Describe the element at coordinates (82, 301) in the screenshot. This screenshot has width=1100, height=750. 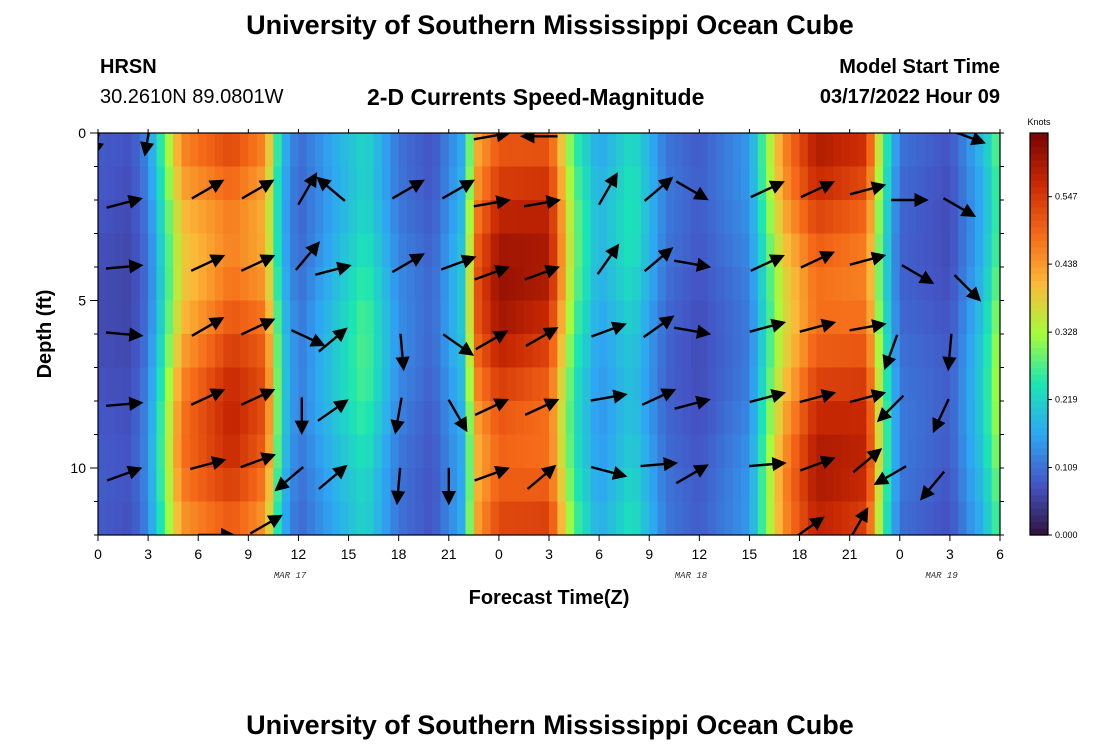
I see `y-tick-label: 5` at that location.